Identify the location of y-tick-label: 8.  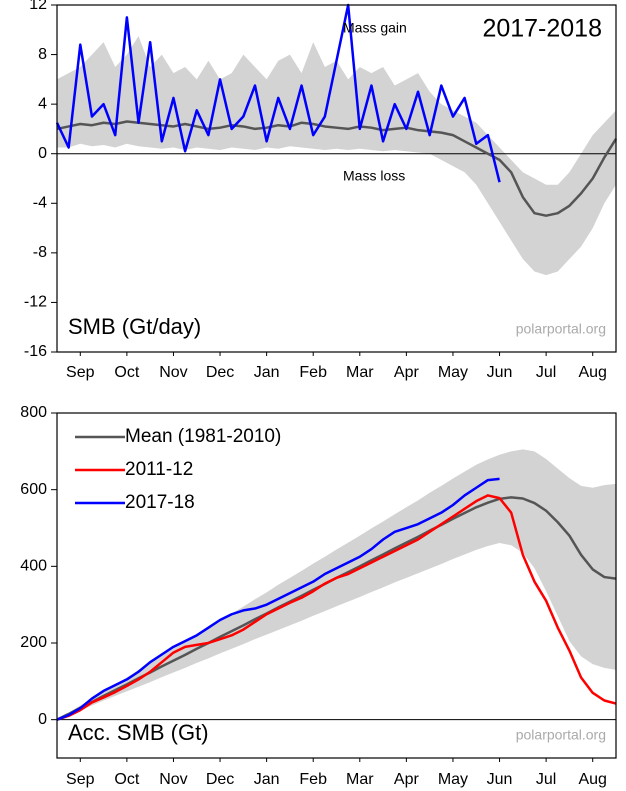
(42, 54).